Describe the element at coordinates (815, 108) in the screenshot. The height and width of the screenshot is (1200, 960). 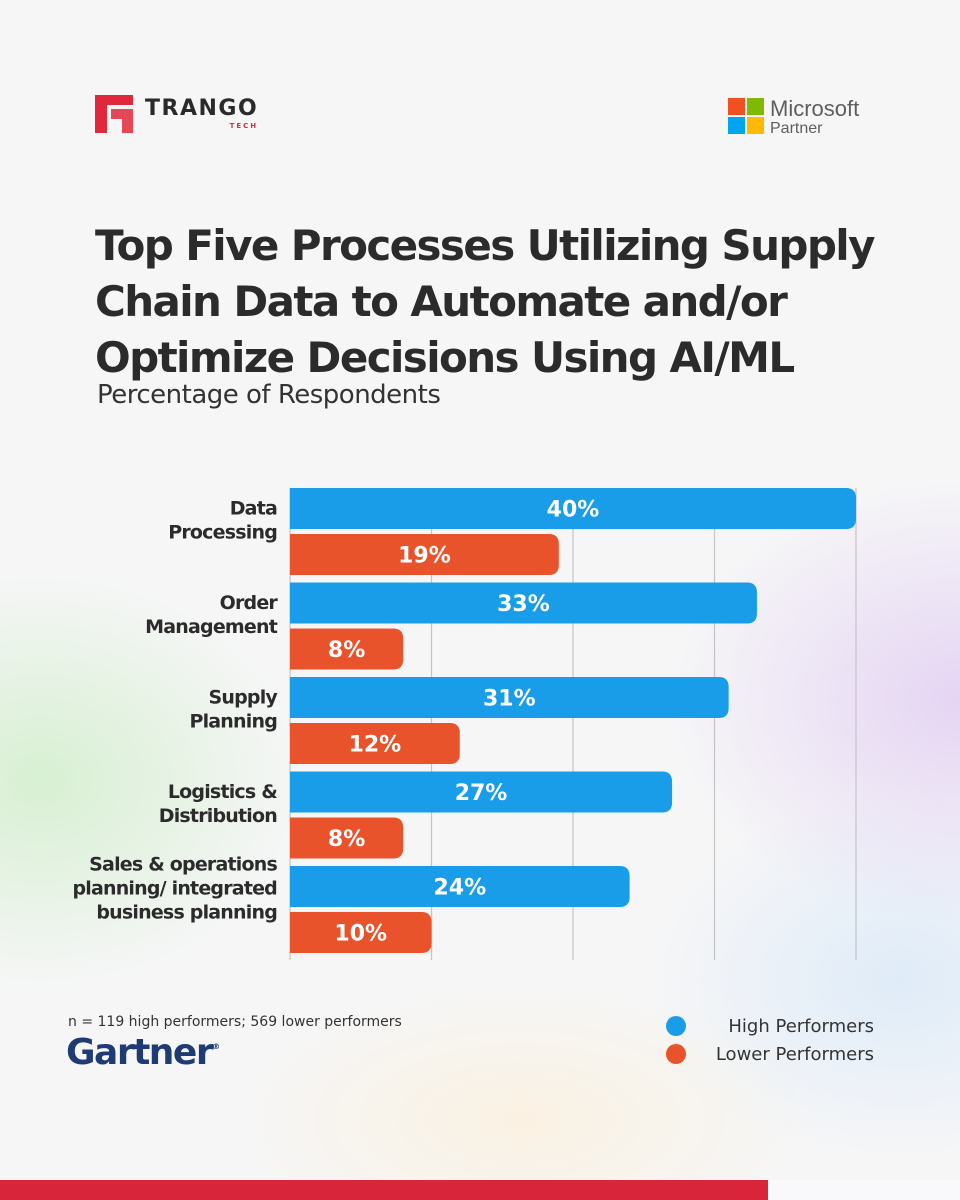
I see `microsoft-name: Microsoft` at that location.